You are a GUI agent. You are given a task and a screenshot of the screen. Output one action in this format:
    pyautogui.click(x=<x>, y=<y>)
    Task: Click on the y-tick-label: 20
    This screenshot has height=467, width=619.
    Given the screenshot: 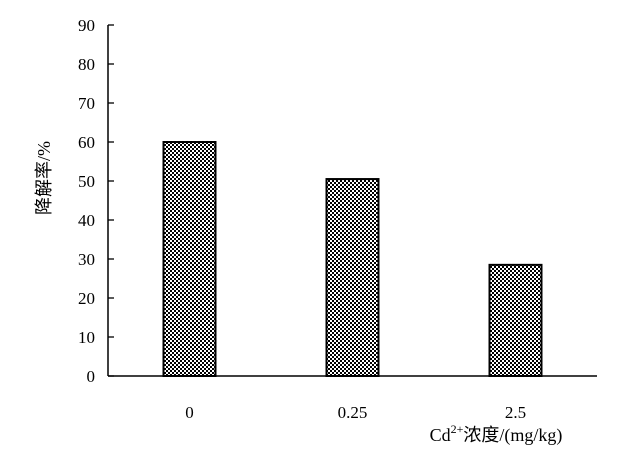 What is the action you would take?
    pyautogui.click(x=86, y=298)
    